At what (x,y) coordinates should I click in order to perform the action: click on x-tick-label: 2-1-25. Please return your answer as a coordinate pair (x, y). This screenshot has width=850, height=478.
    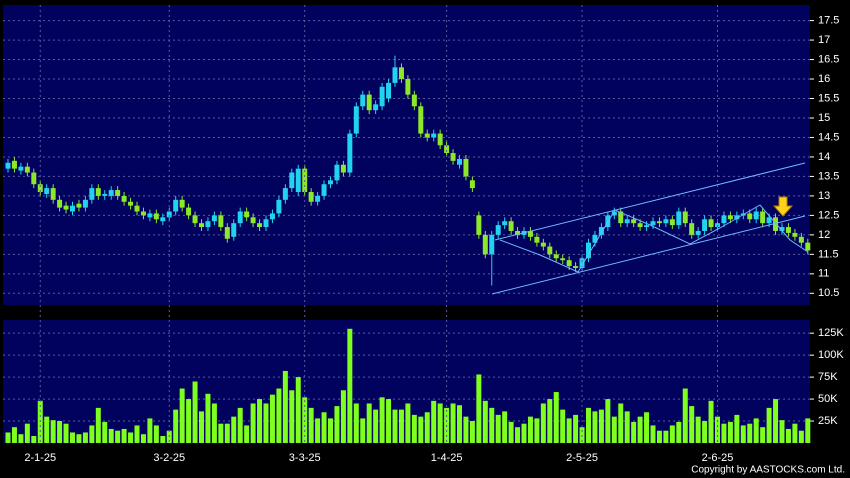
    Looking at the image, I should click on (40, 458).